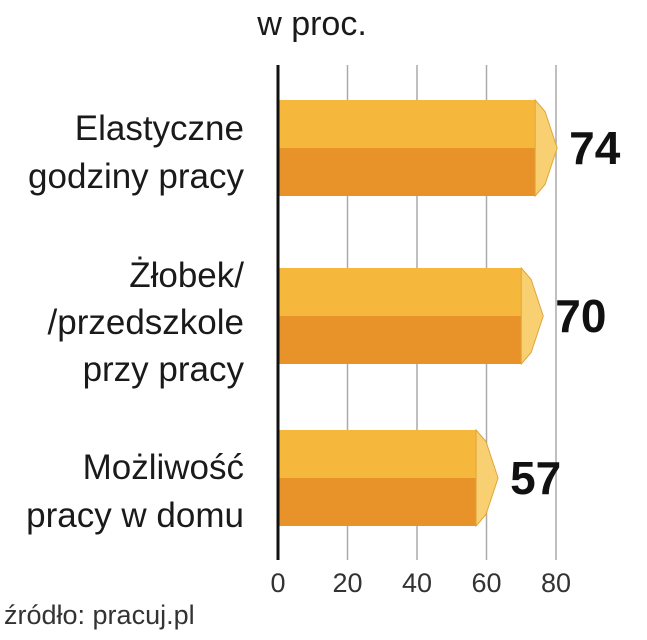 This screenshot has height=640, width=647. I want to click on category-label-line: /przedszkole, so click(146, 322).